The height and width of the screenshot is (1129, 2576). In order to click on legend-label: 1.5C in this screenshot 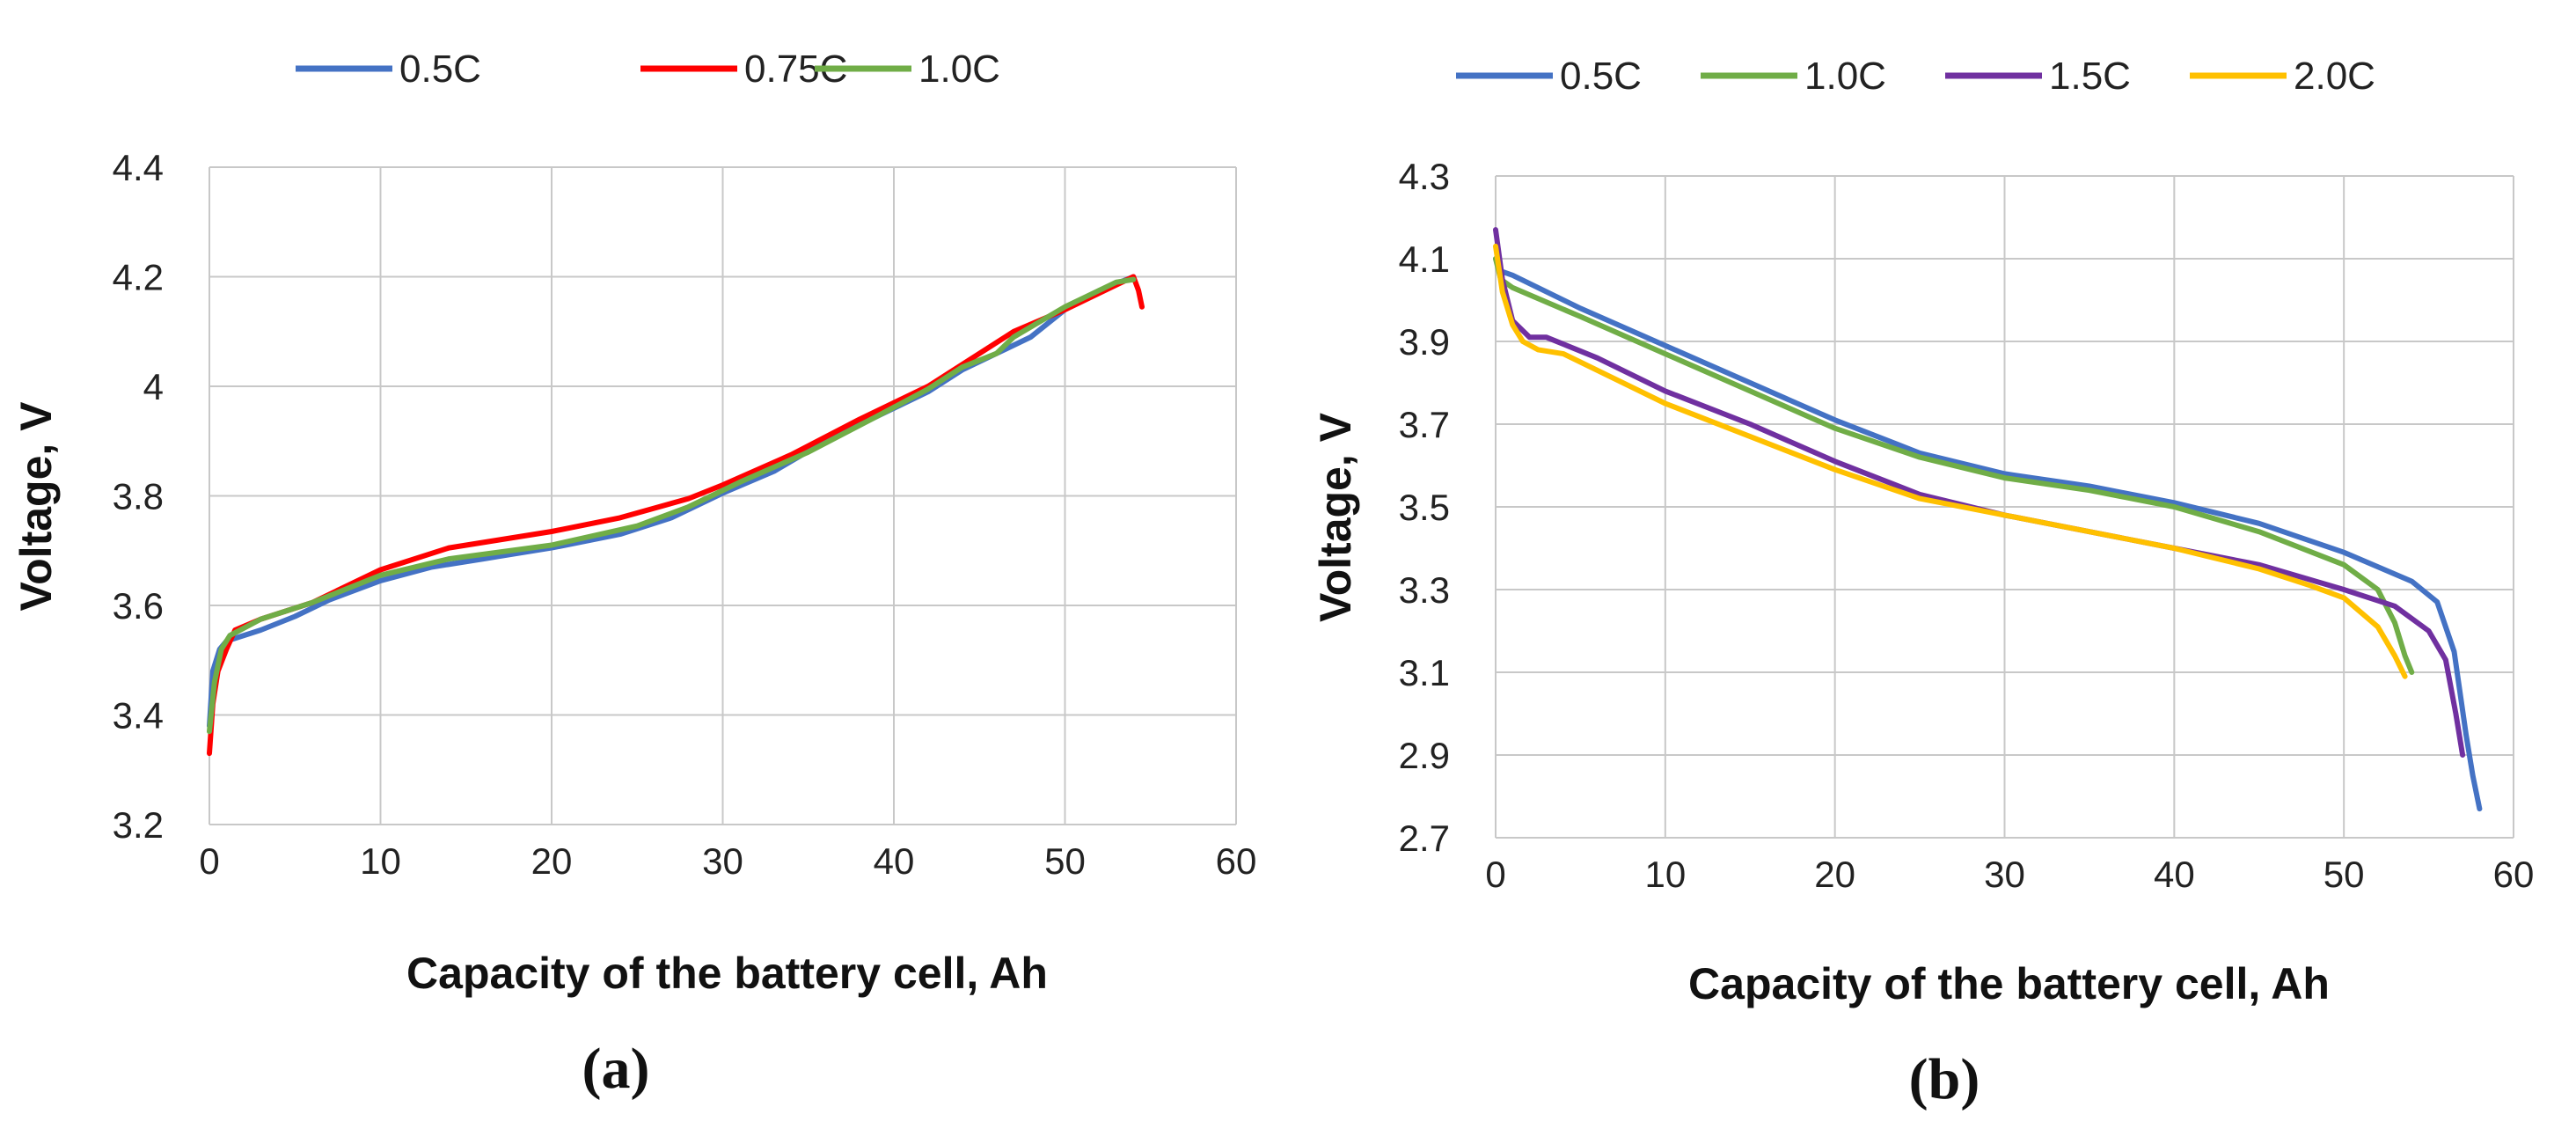, I will do `click(2090, 76)`.